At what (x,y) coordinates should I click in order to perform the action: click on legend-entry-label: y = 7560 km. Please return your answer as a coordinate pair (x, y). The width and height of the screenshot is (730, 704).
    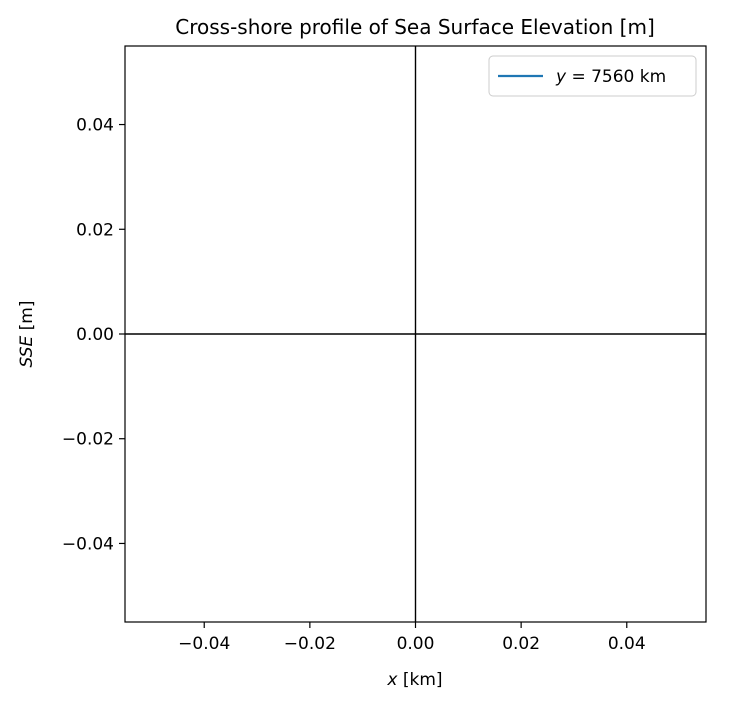
    Looking at the image, I should click on (610, 77).